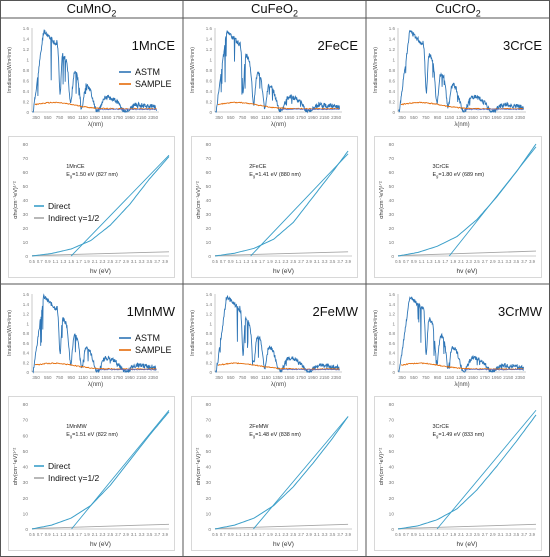 The width and height of the screenshot is (550, 557). What do you see at coordinates (473, 377) in the screenshot?
I see `x-tick-label: 1550` at bounding box center [473, 377].